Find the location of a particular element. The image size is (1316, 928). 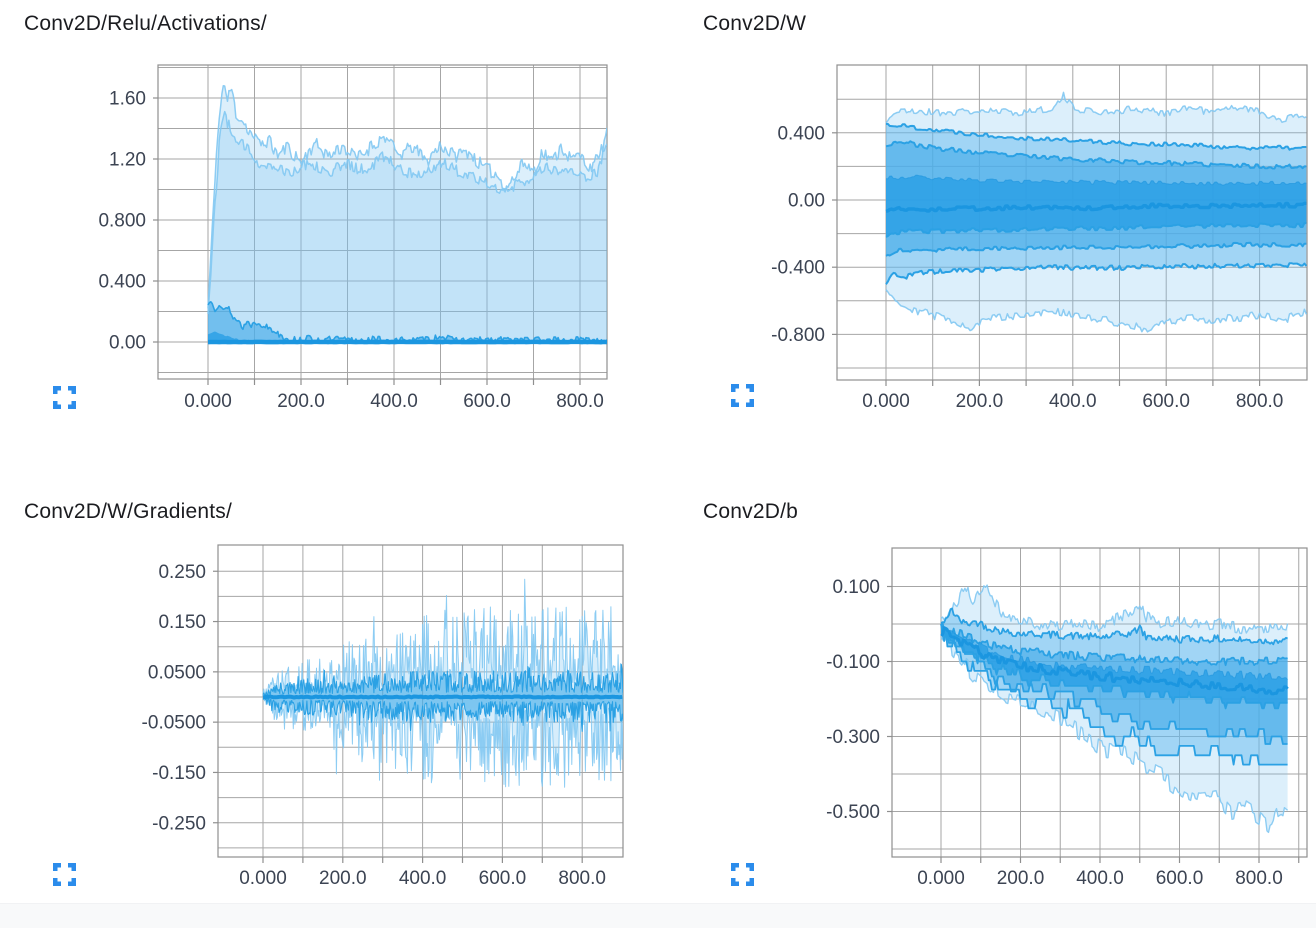

y-axis-tick-label: 0.250 is located at coordinates (182, 572).